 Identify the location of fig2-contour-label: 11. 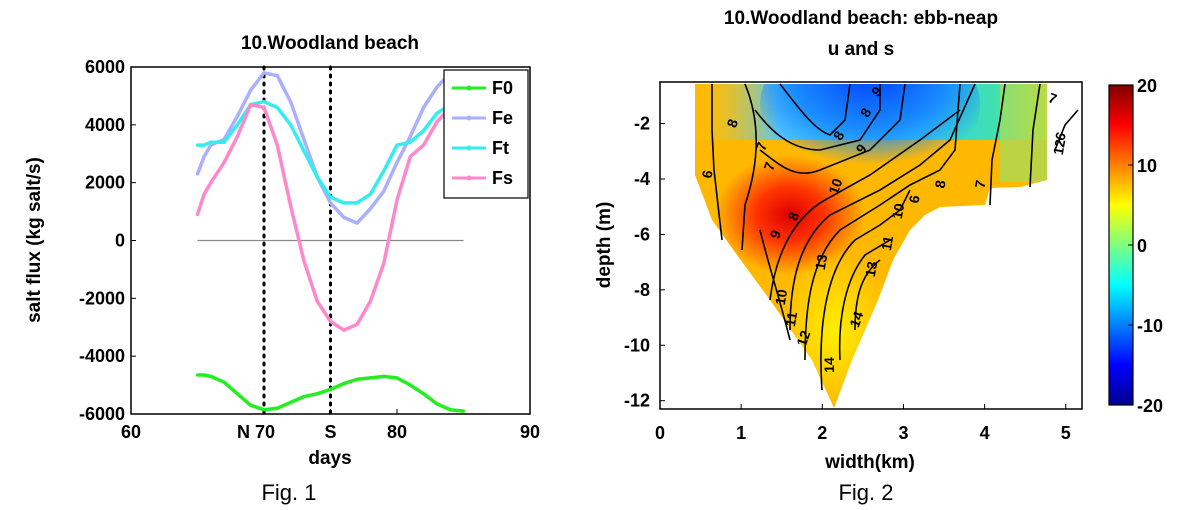
(791, 319).